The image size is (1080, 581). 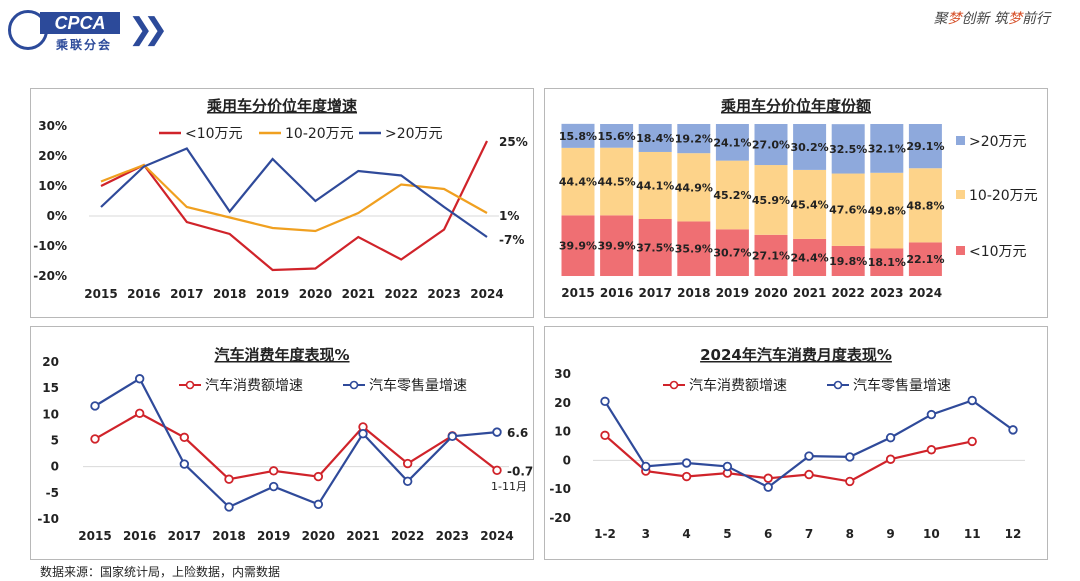 I want to click on y-tick-label: -20, so click(x=560, y=518).